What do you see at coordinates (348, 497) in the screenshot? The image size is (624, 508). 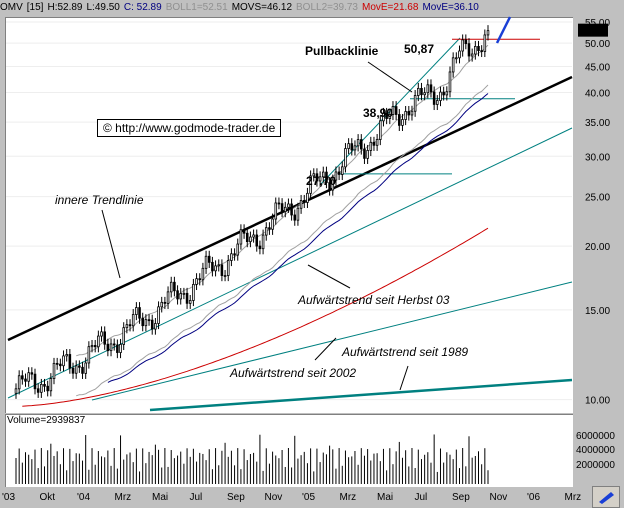 I see `x-tick-label: Mrz` at bounding box center [348, 497].